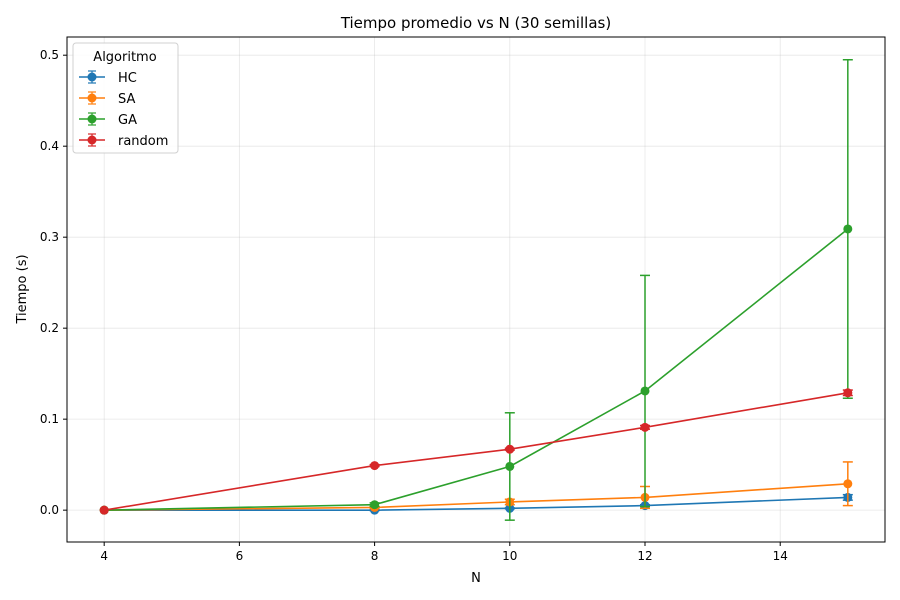 This screenshot has width=900, height=600. I want to click on y-tick-label: 0.5, so click(49, 55).